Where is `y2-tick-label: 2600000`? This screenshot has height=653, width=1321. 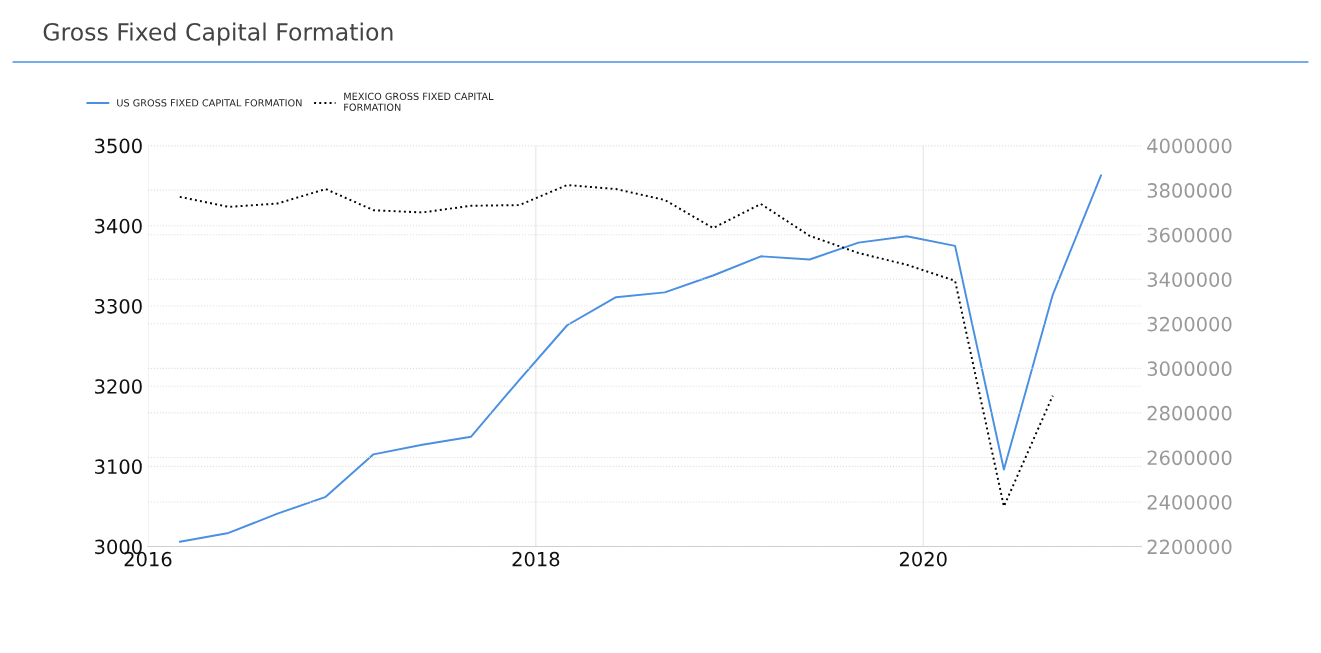 y2-tick-label: 2600000 is located at coordinates (1189, 458).